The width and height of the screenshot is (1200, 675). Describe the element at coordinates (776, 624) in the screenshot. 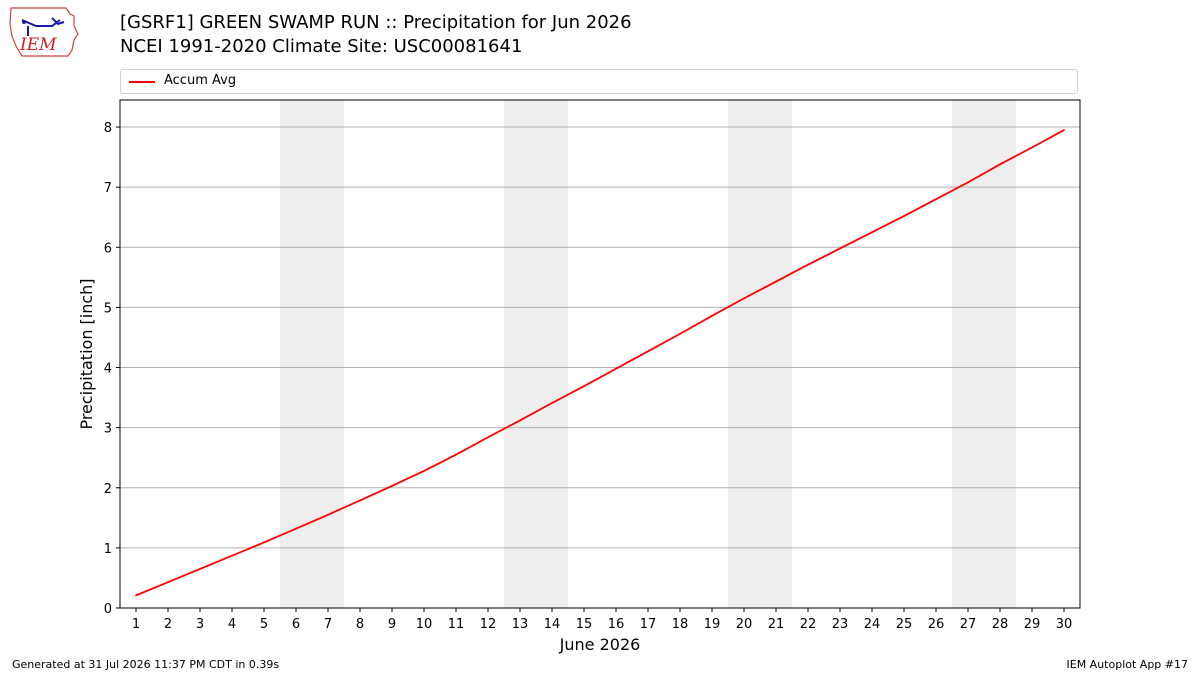

I see `x-tick-label: 21` at that location.